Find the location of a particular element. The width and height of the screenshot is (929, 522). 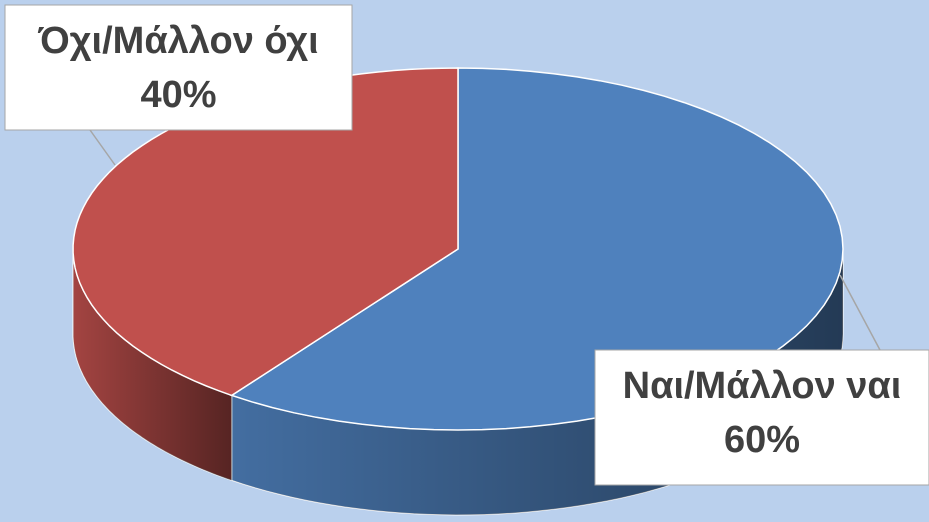

label-name: Ναι/Μάλλον ναι is located at coordinates (762, 386).